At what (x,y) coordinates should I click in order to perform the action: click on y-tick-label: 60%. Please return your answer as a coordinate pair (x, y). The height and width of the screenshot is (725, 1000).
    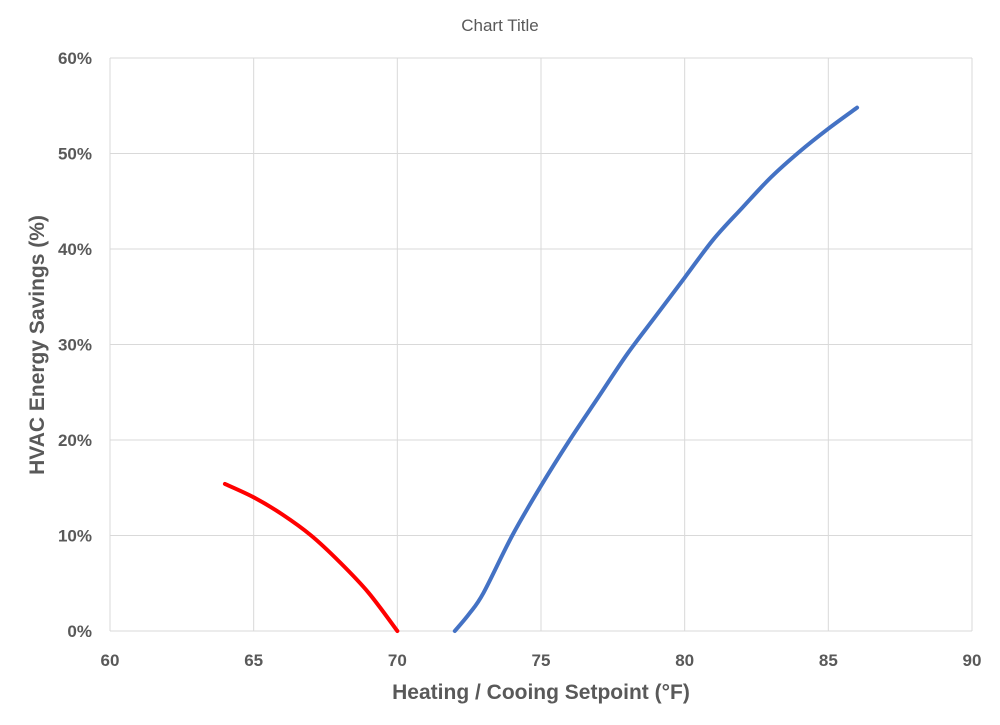
    Looking at the image, I should click on (75, 58).